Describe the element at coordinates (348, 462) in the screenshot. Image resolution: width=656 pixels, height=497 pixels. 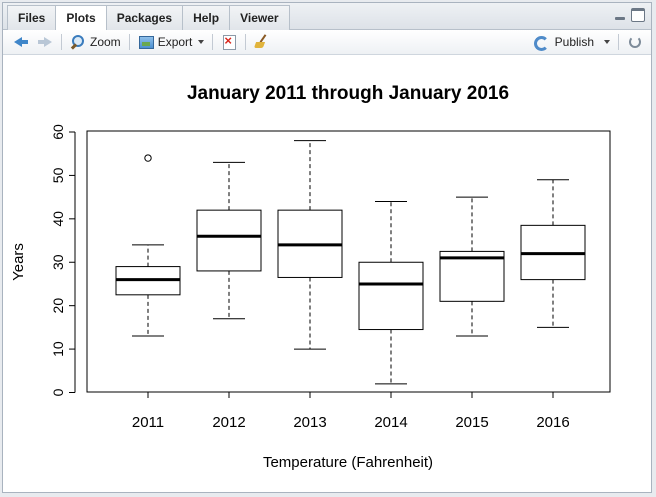
I see `x-axis-label: Temperature (Fahrenheit)` at that location.